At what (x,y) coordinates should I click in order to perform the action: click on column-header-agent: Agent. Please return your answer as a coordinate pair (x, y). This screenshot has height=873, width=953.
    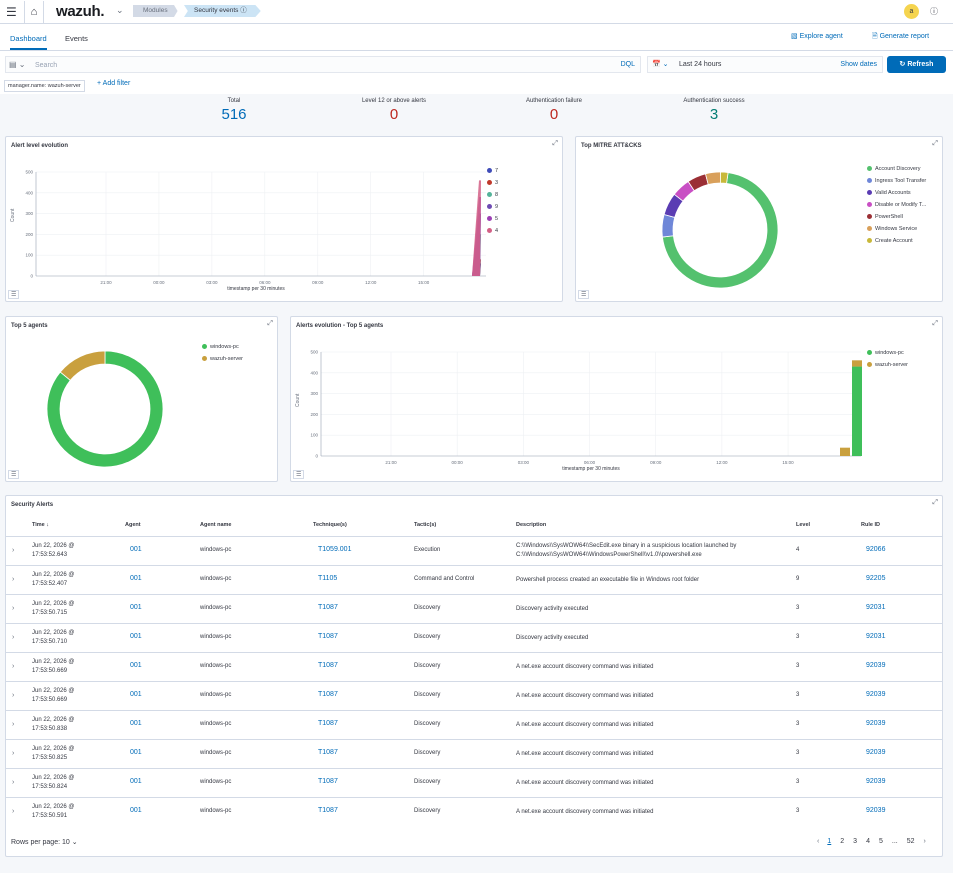
    Looking at the image, I should click on (133, 525).